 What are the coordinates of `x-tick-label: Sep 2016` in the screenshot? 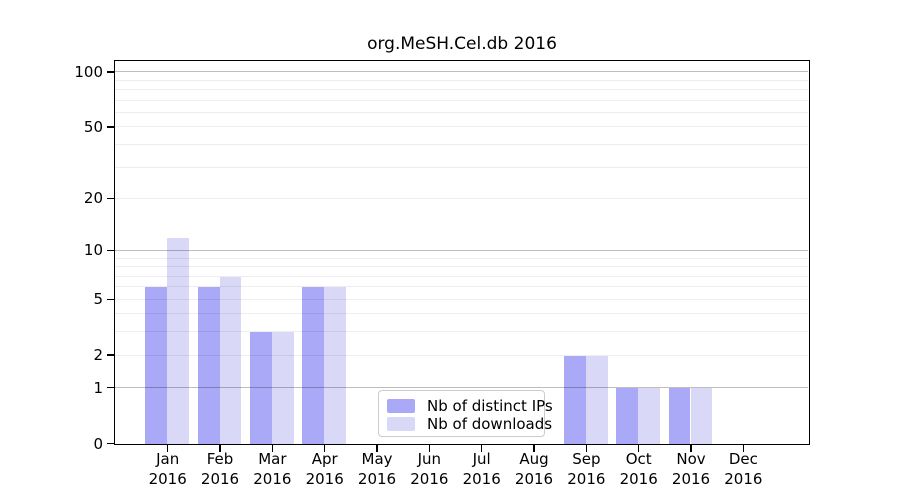 It's located at (586, 469).